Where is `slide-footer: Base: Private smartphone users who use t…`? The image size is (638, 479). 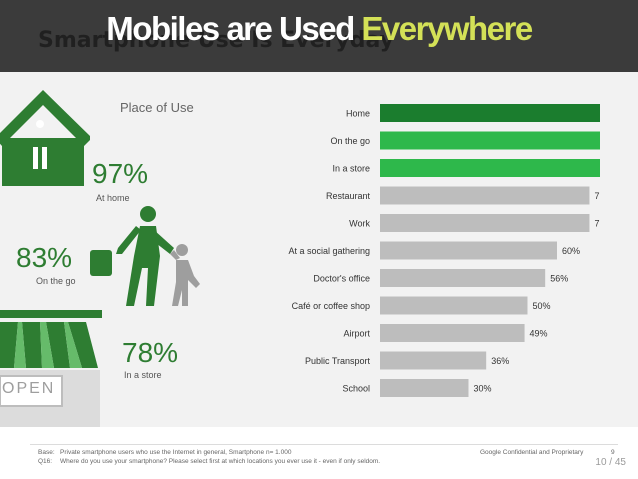
slide-footer: Base: Private smartphone users who use t… is located at coordinates (319, 453).